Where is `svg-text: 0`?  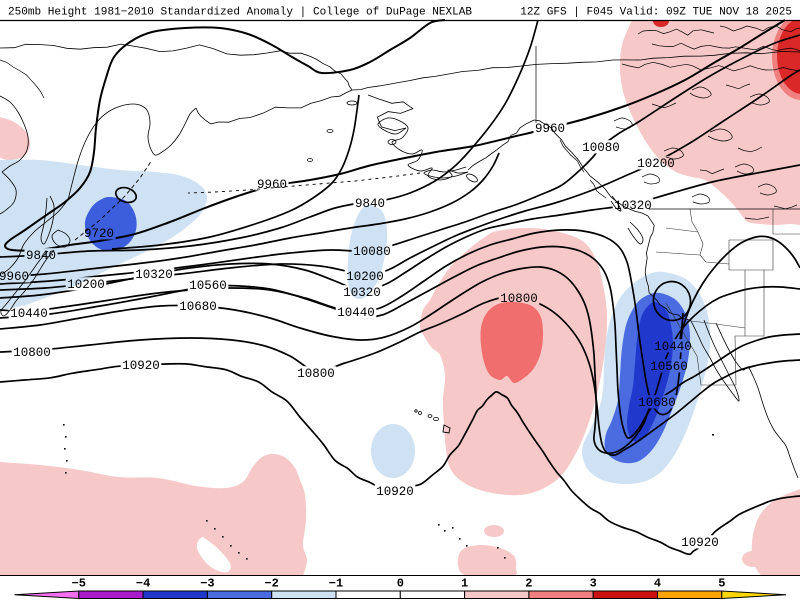
svg-text: 0 is located at coordinates (400, 584).